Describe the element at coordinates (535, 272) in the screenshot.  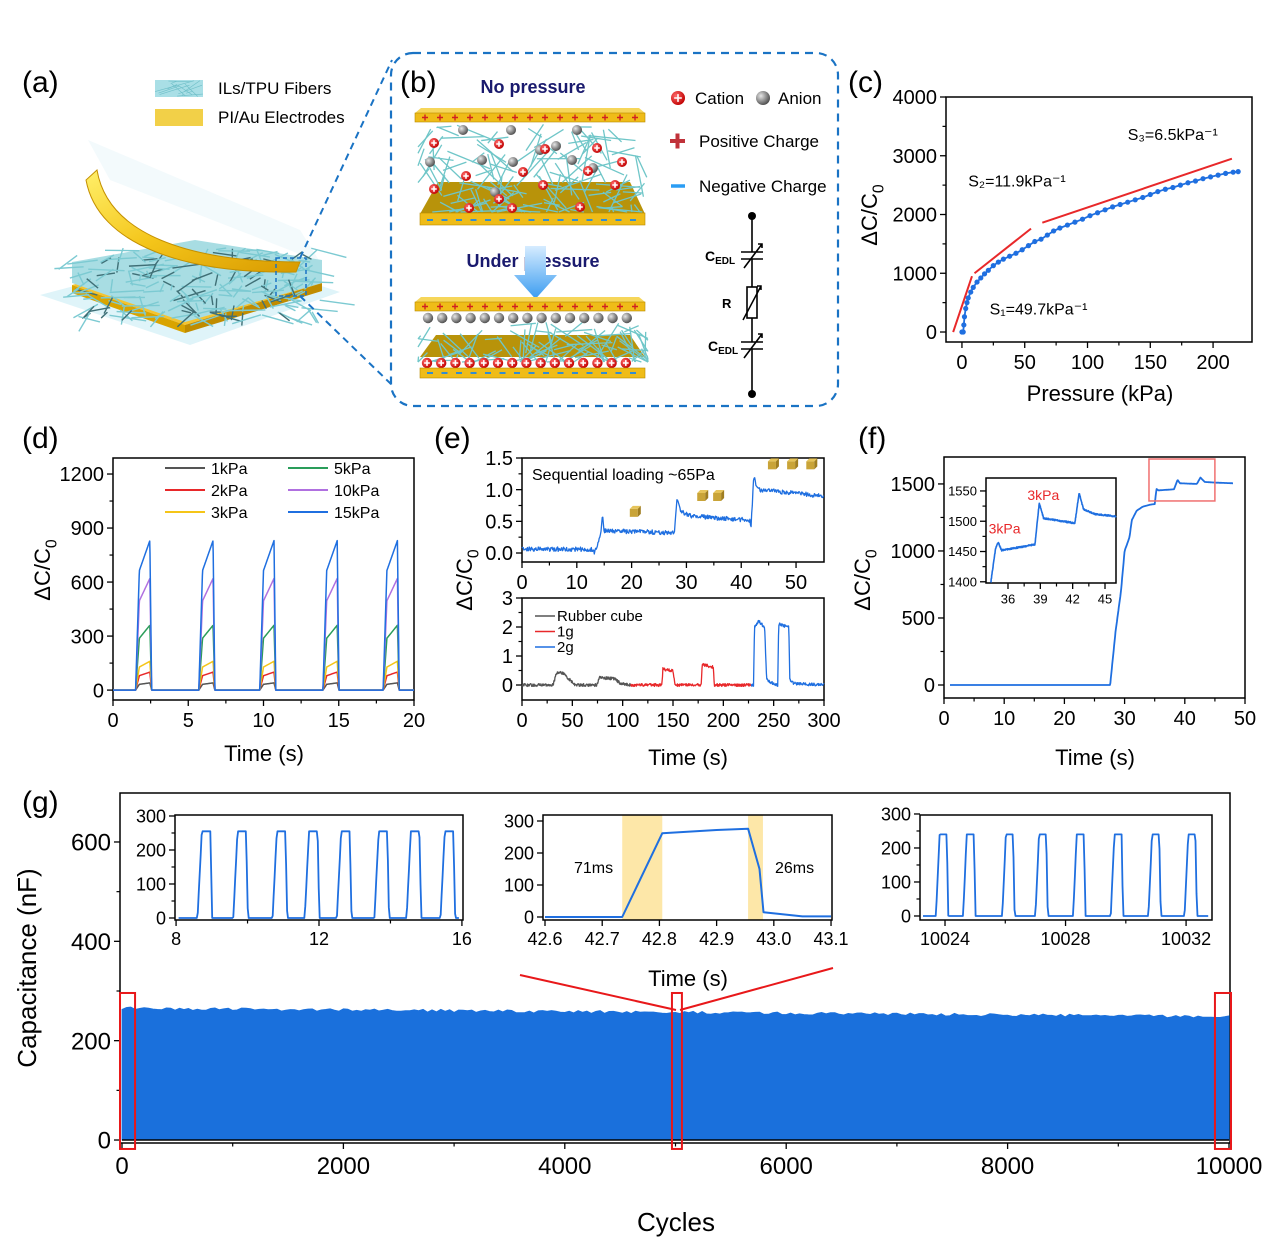
I see `pressure-arrow-icon` at that location.